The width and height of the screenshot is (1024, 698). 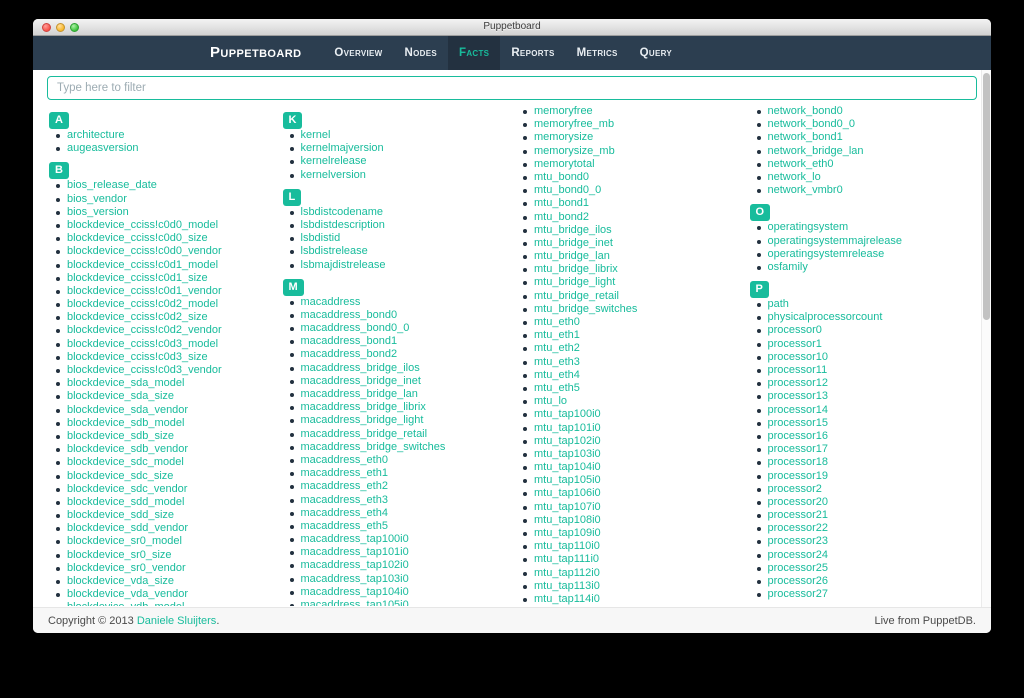 What do you see at coordinates (360, 380) in the screenshot?
I see `fact-link: macaddress_bridge_inet` at bounding box center [360, 380].